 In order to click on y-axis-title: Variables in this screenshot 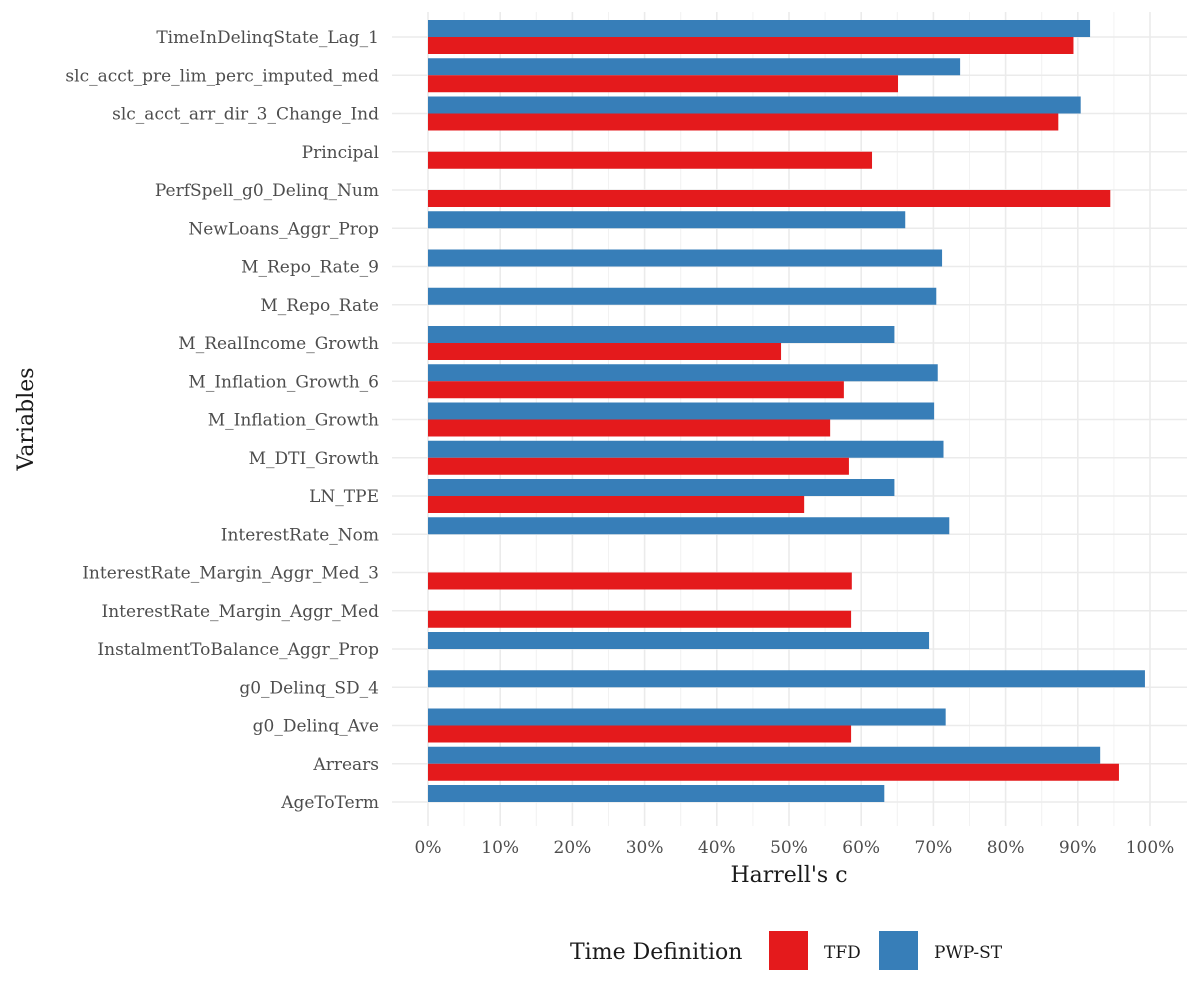, I will do `click(26, 419)`.